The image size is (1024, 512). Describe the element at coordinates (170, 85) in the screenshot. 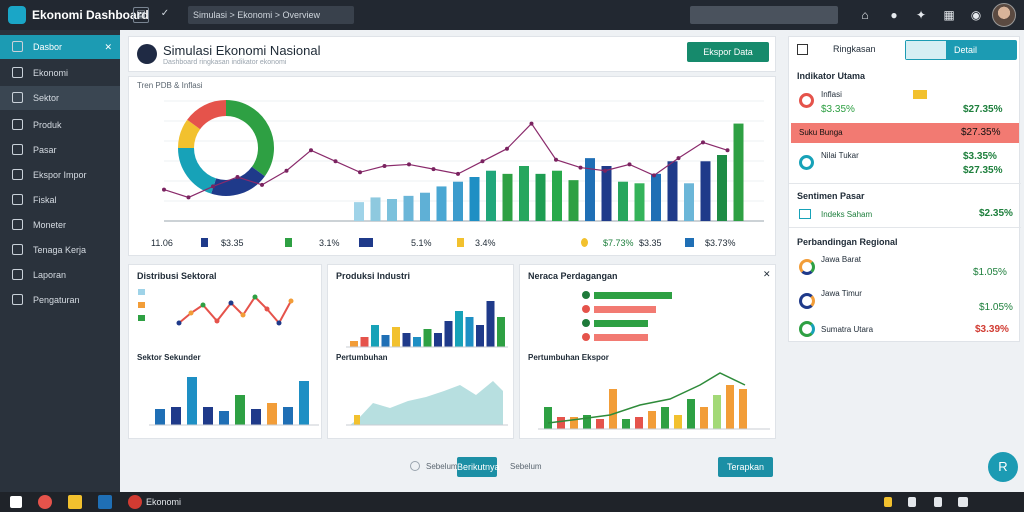

I see `chart-caption: Tren PDB & Inflasi` at that location.